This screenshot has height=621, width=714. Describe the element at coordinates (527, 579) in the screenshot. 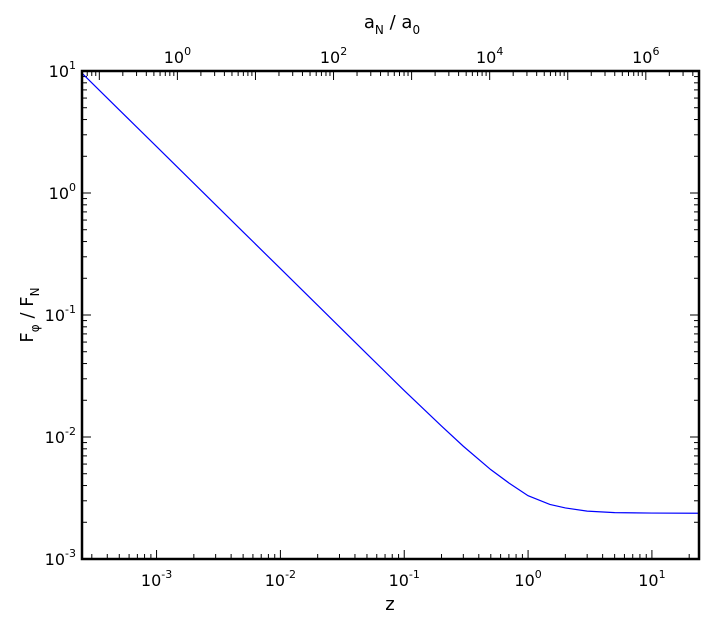

I see `x-tick-label: 10⁰` at that location.